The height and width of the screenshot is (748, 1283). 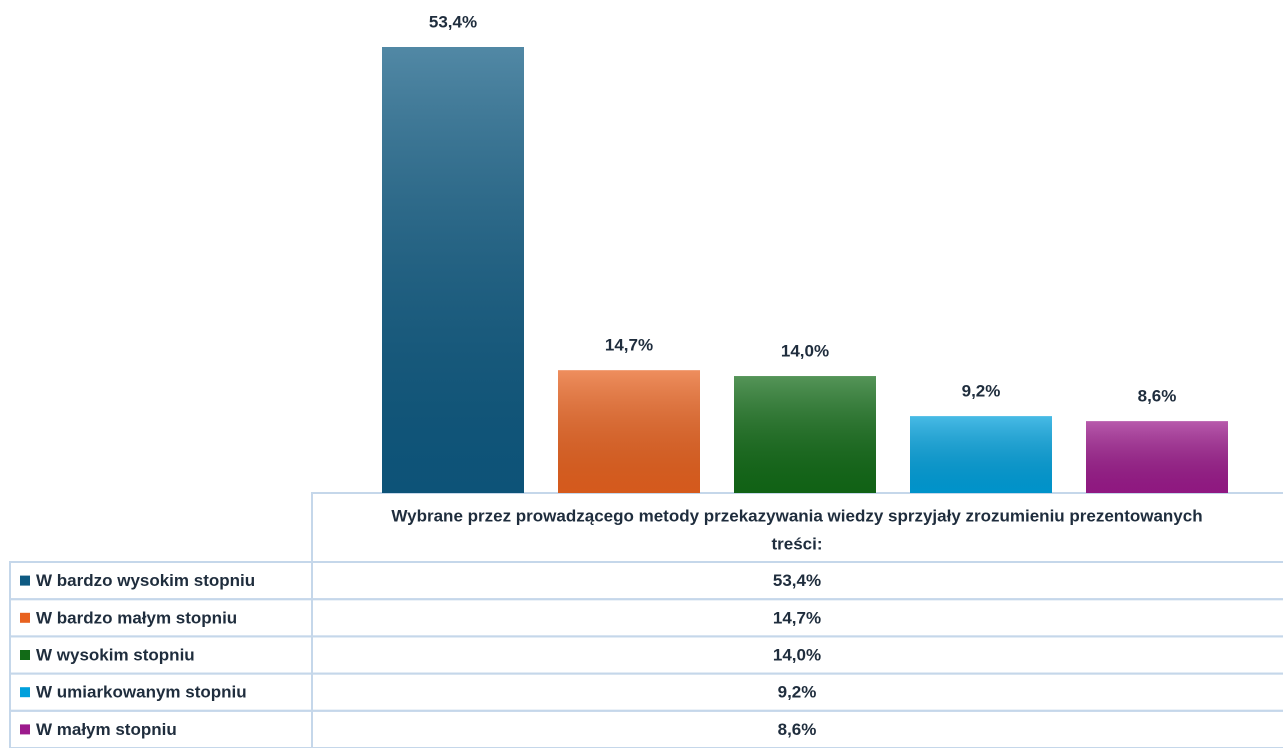 I want to click on legend-label: W bardzo wysokim stopniu, so click(x=145, y=580).